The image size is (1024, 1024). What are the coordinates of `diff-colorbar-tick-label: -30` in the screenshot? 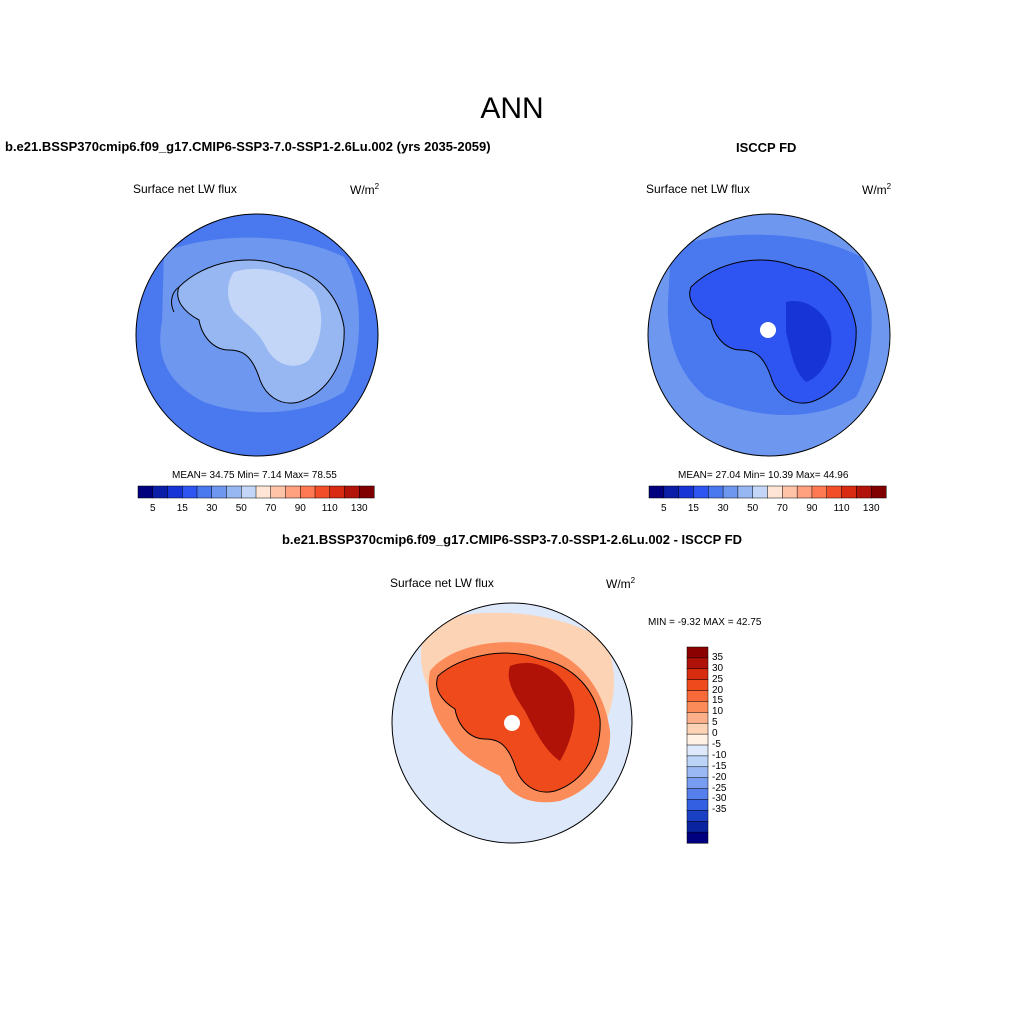 It's located at (719, 799).